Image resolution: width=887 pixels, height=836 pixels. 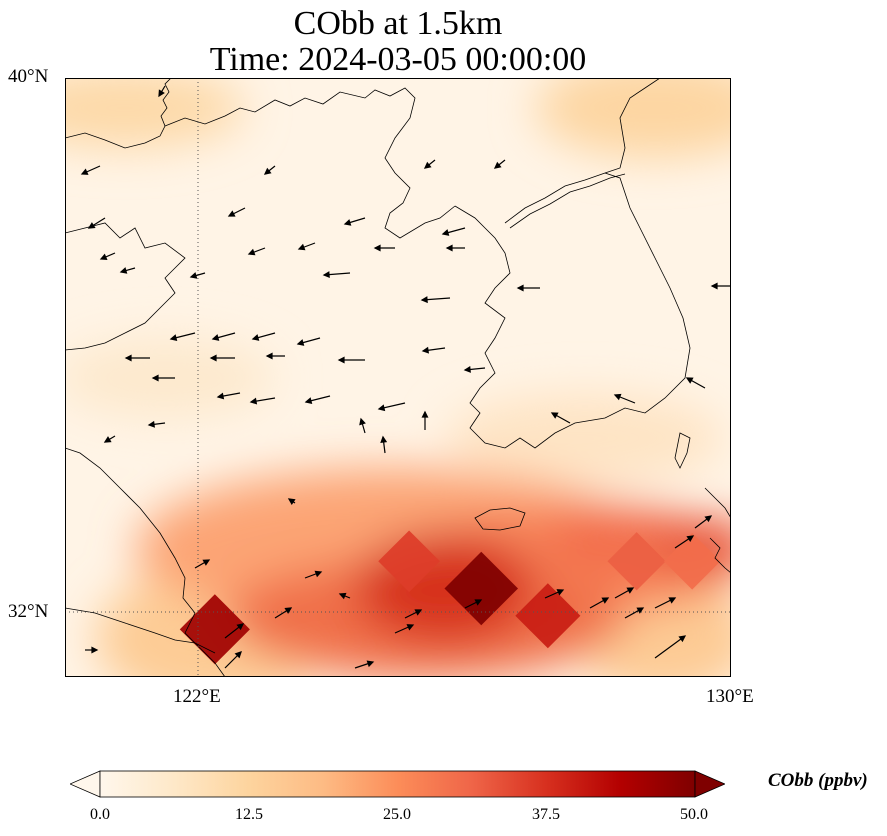 I want to click on lon-tick-122: 122°E, so click(x=197, y=696).